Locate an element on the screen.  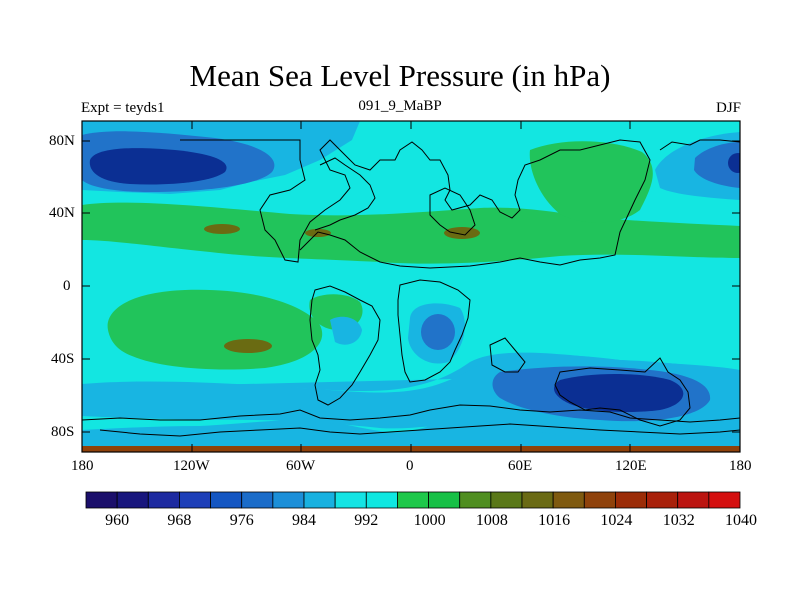
central-low-core is located at coordinates (438, 332).